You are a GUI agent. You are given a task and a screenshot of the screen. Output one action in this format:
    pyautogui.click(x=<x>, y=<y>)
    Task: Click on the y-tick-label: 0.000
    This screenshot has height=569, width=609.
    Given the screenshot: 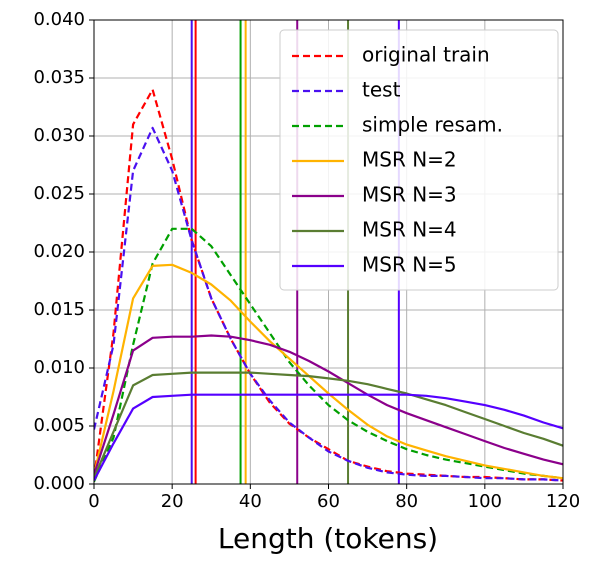 What is the action you would take?
    pyautogui.click(x=59, y=483)
    